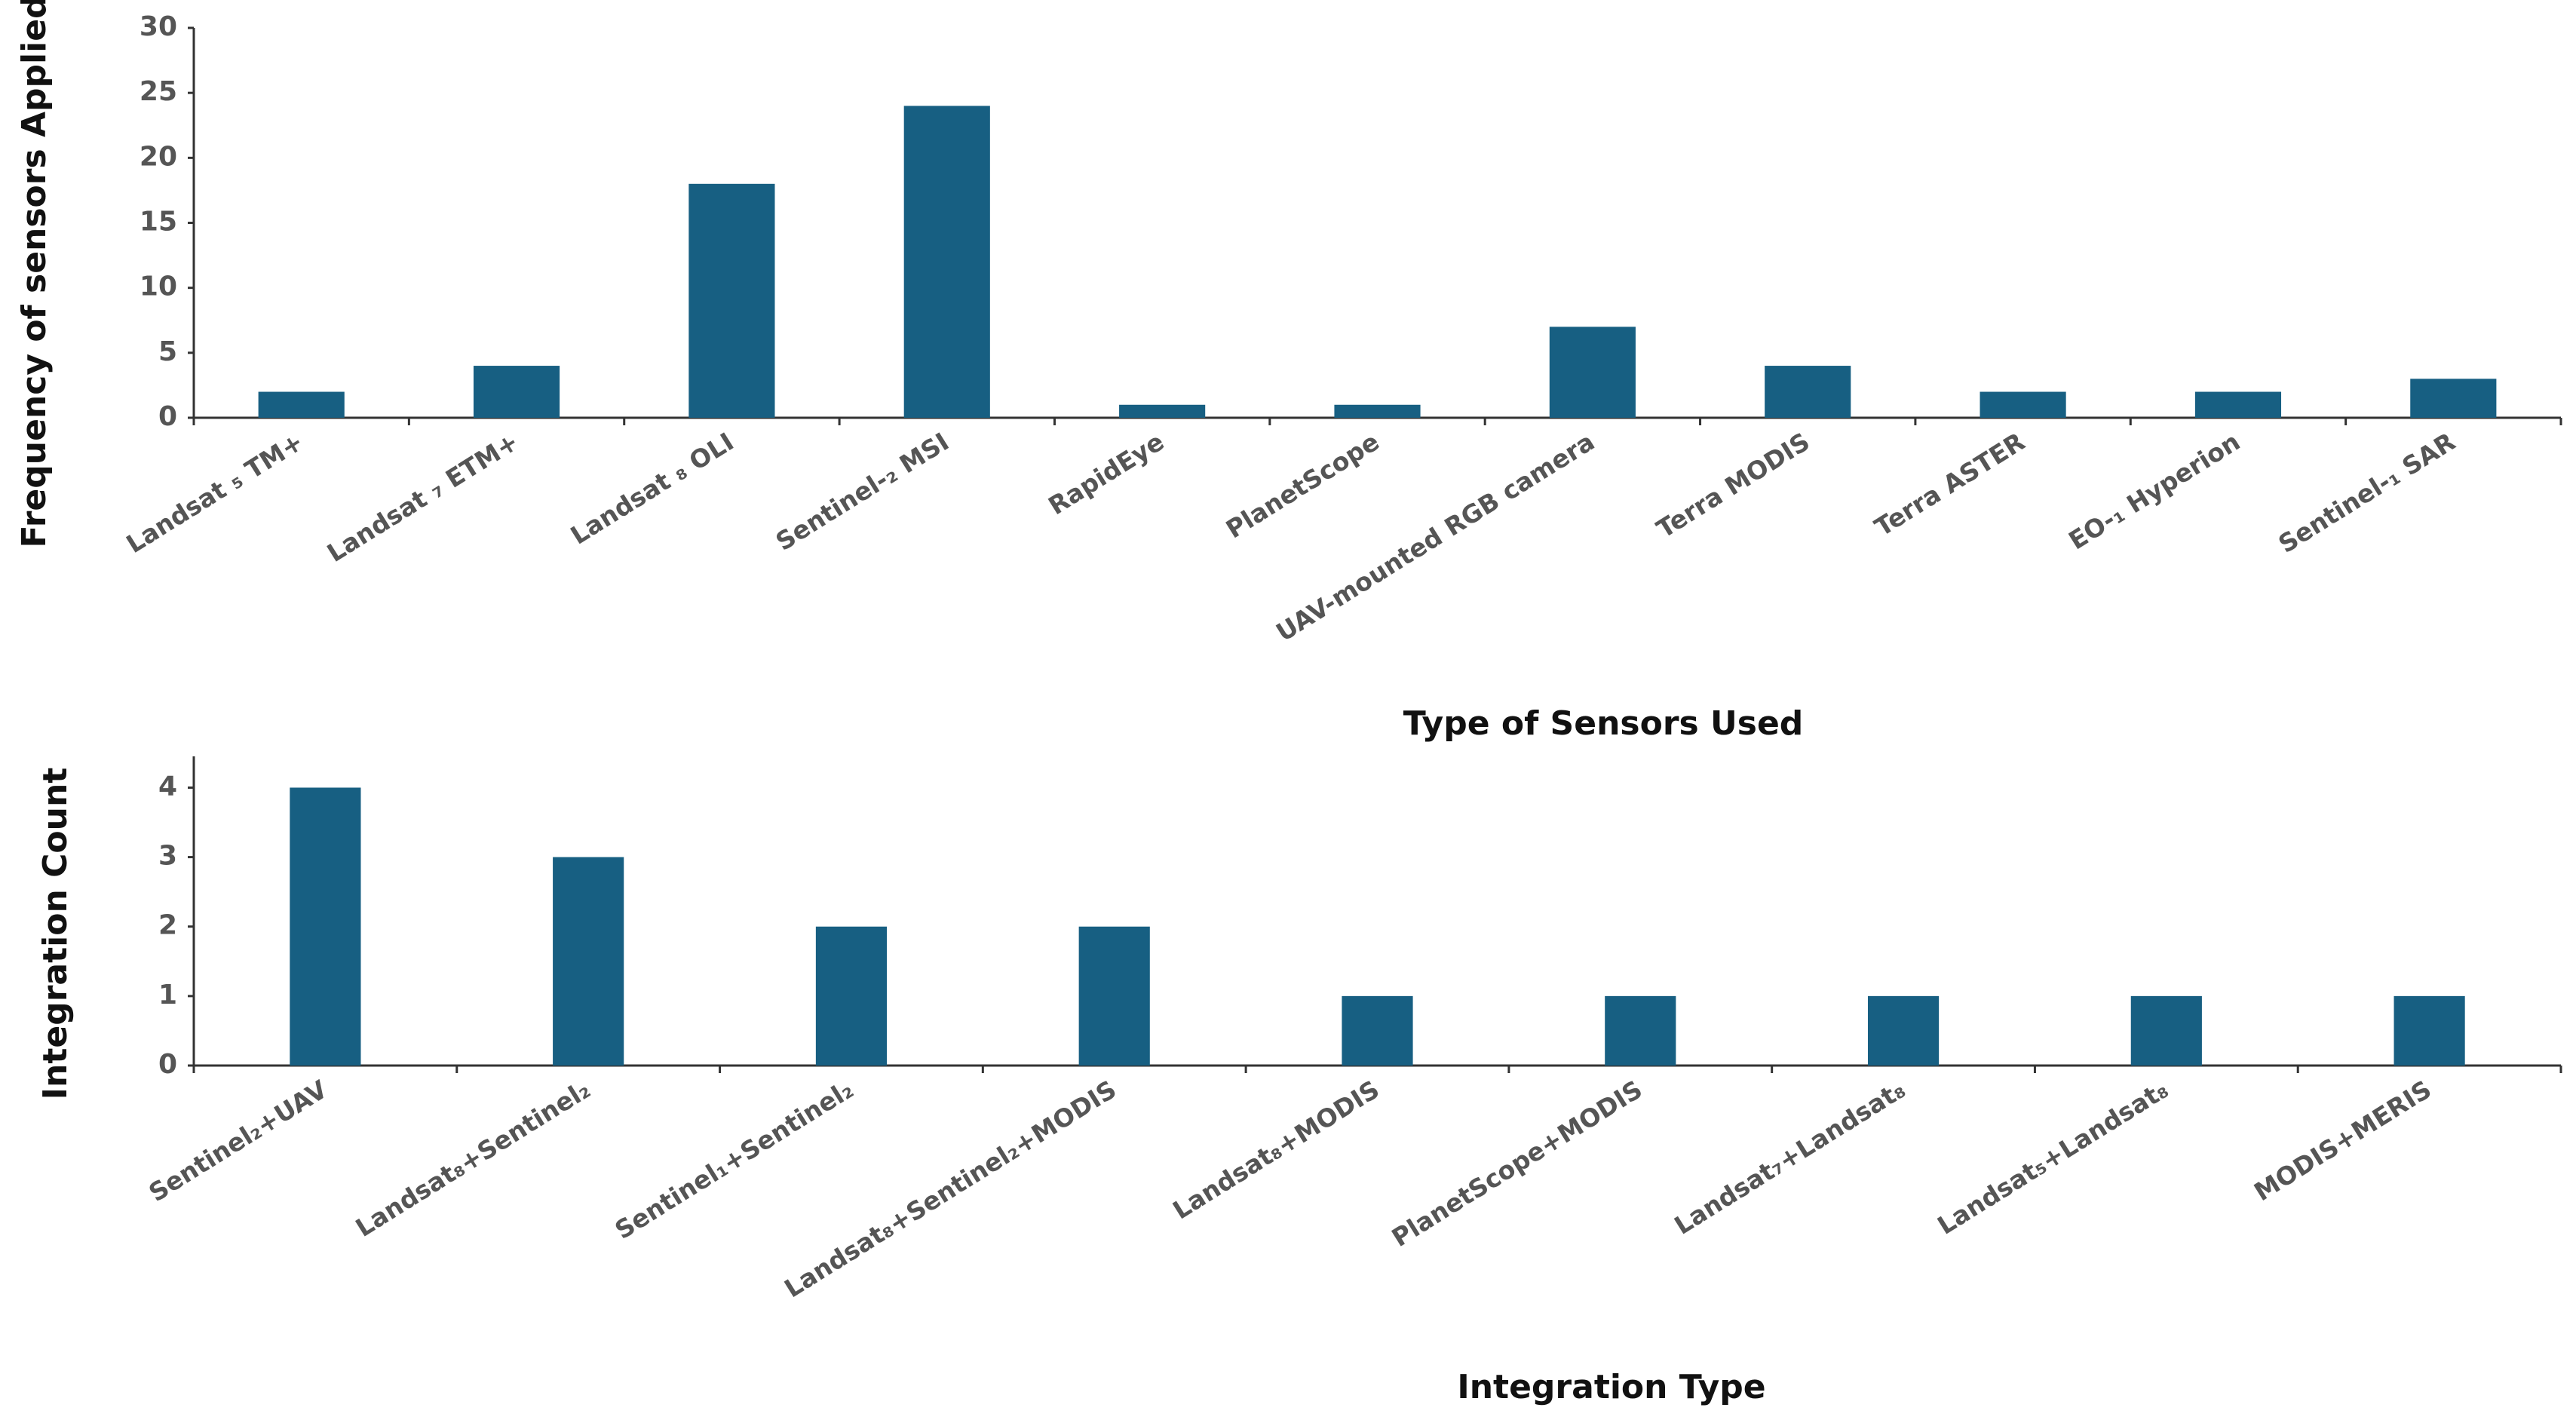 The width and height of the screenshot is (2576, 1426). I want to click on y-tick-label: 3, so click(167, 856).